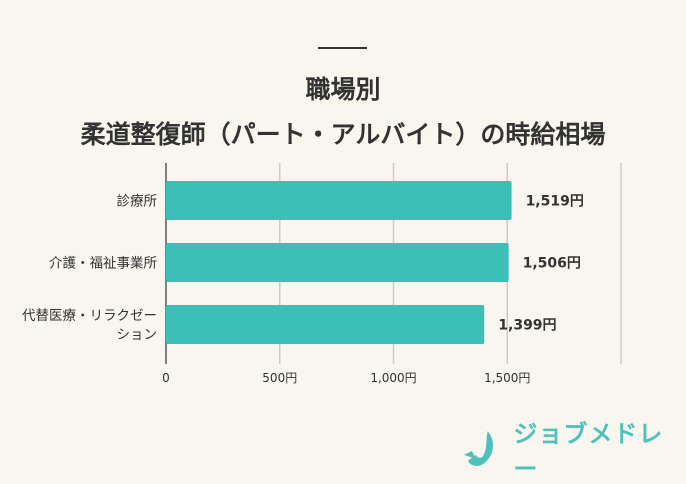  Describe the element at coordinates (137, 201) in the screenshot. I see `category-label: 診療所` at that location.